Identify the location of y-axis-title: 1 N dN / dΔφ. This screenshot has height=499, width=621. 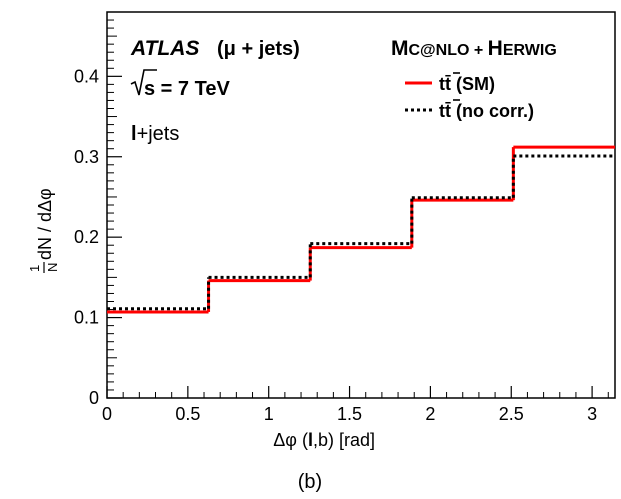
(43, 230).